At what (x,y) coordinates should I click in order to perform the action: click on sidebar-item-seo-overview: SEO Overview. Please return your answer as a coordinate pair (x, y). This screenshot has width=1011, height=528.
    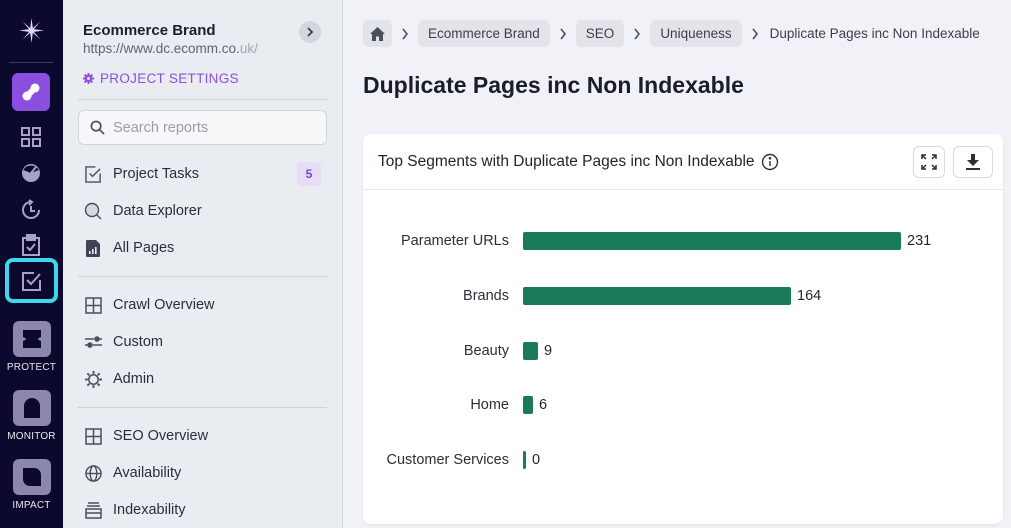
    Looking at the image, I should click on (202, 436).